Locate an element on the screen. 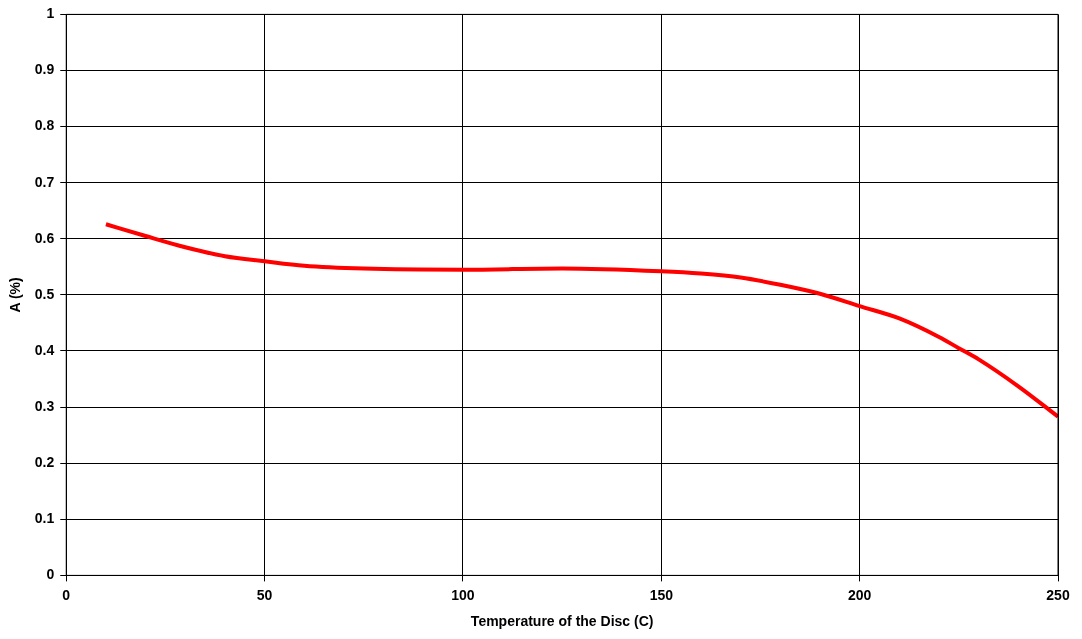  y-tick-label: 0.7 is located at coordinates (44, 181).